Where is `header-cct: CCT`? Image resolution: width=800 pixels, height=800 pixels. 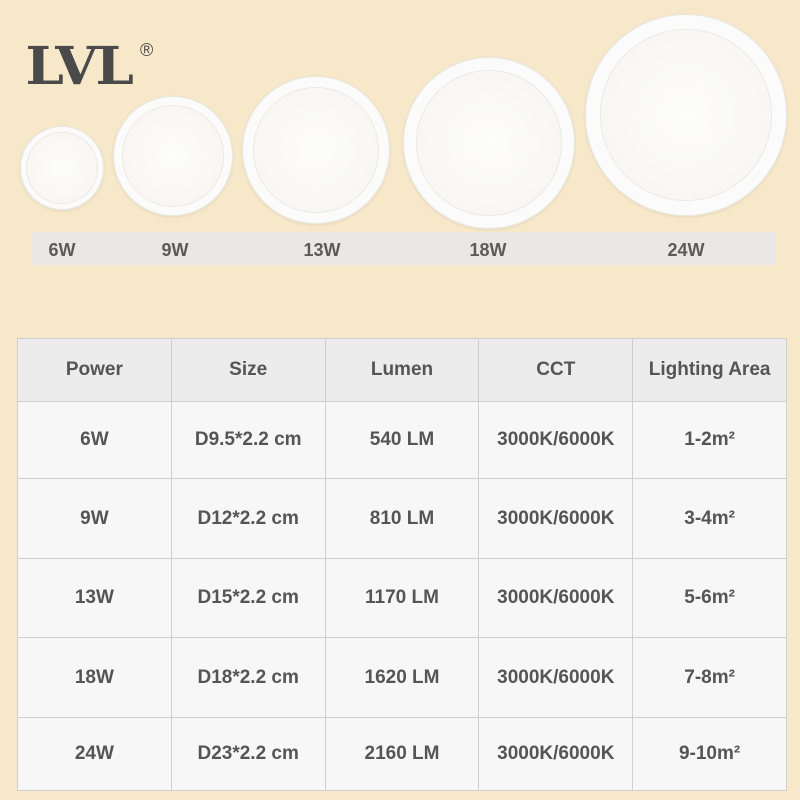
header-cct: CCT is located at coordinates (556, 370).